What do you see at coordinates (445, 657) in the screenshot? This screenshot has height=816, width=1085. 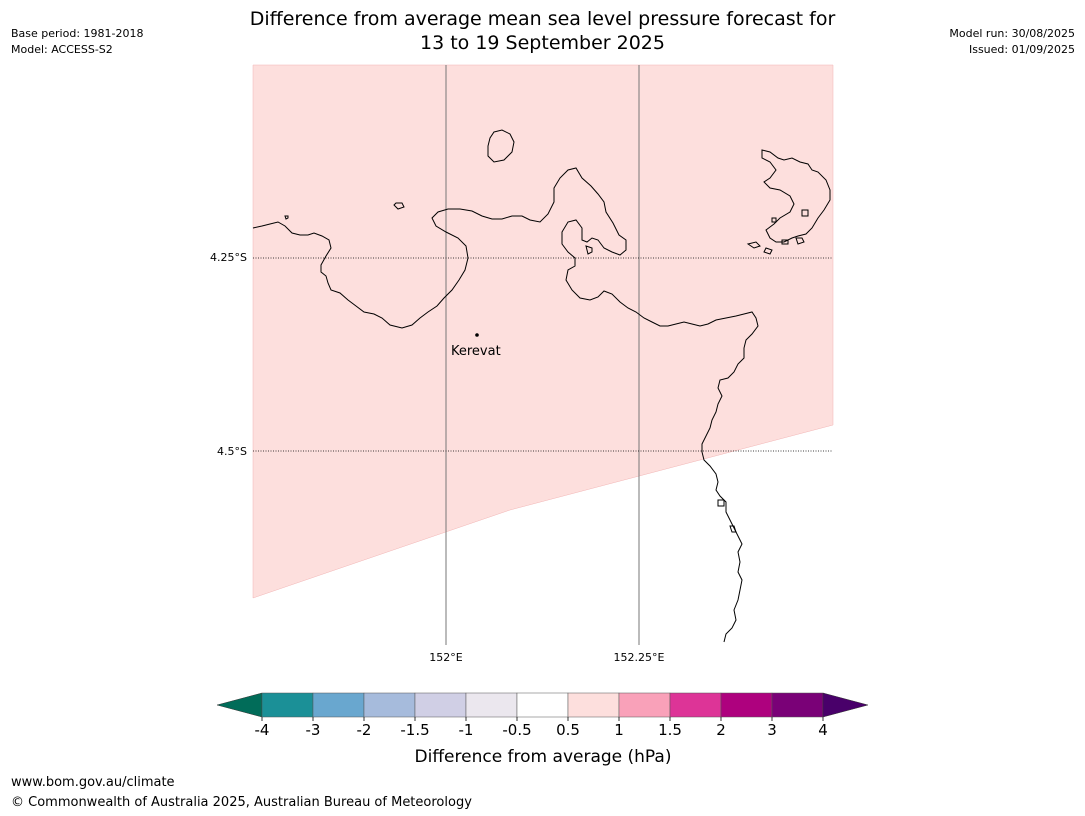 I see `lon-label-152e: 152°E` at bounding box center [445, 657].